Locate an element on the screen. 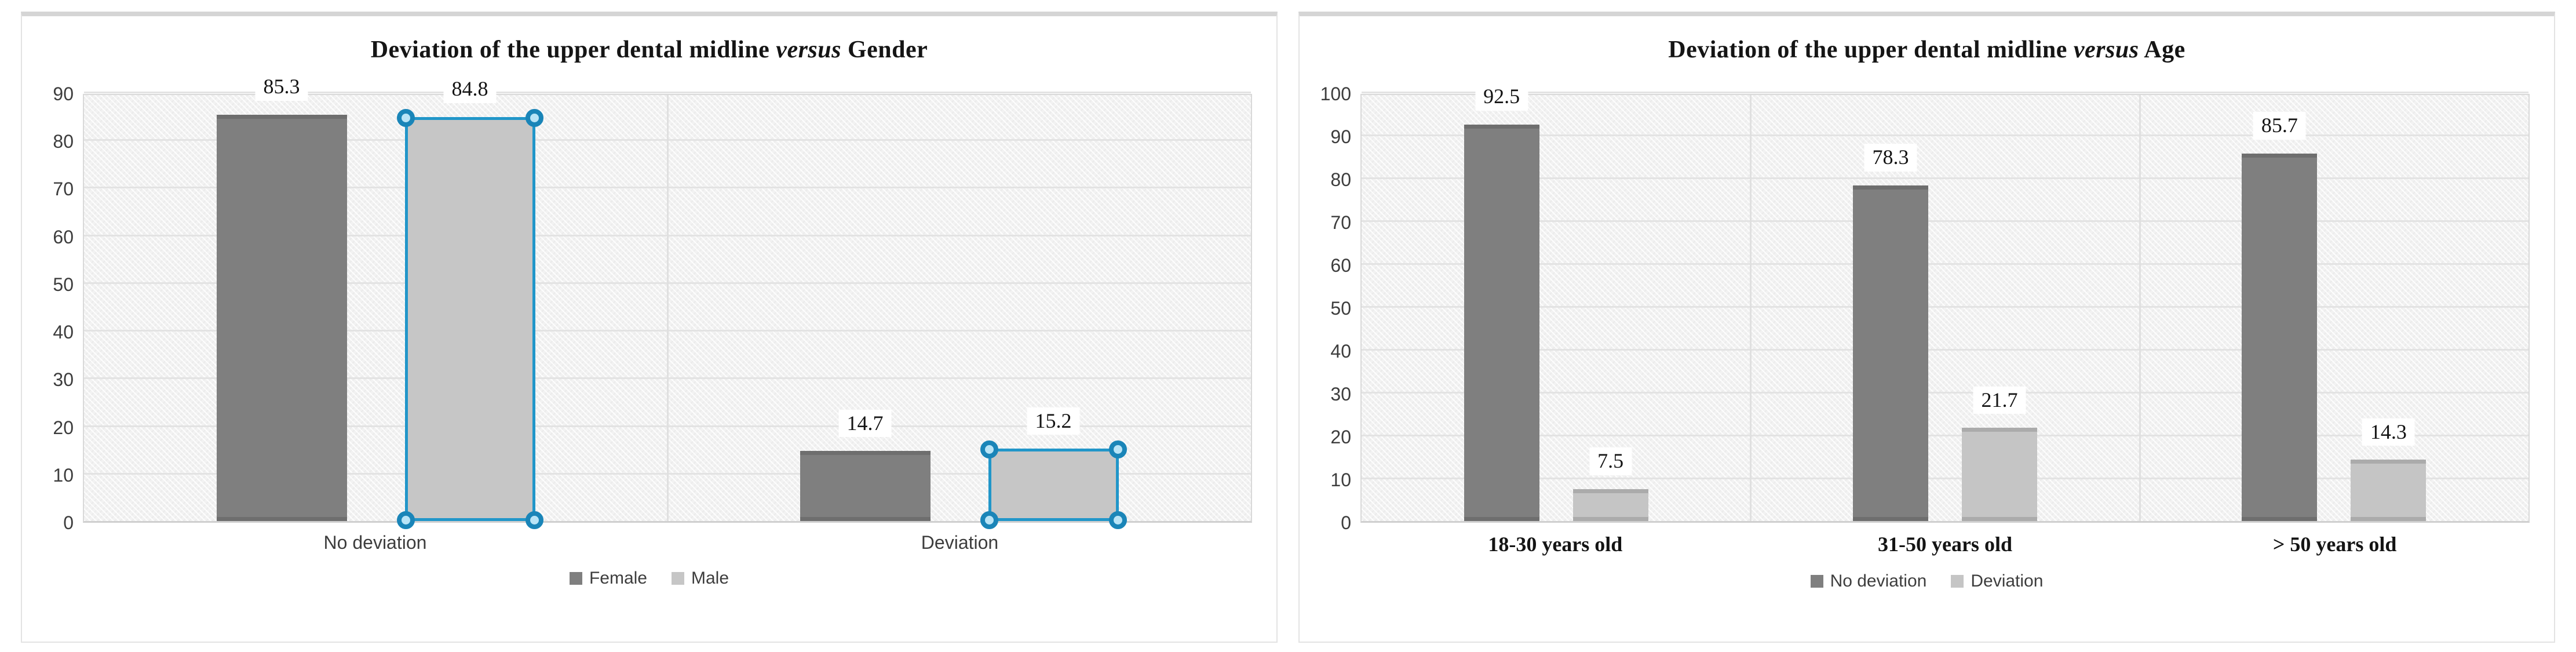 The height and width of the screenshot is (652, 2576). bar-deviation-50-years-old is located at coordinates (2389, 490).